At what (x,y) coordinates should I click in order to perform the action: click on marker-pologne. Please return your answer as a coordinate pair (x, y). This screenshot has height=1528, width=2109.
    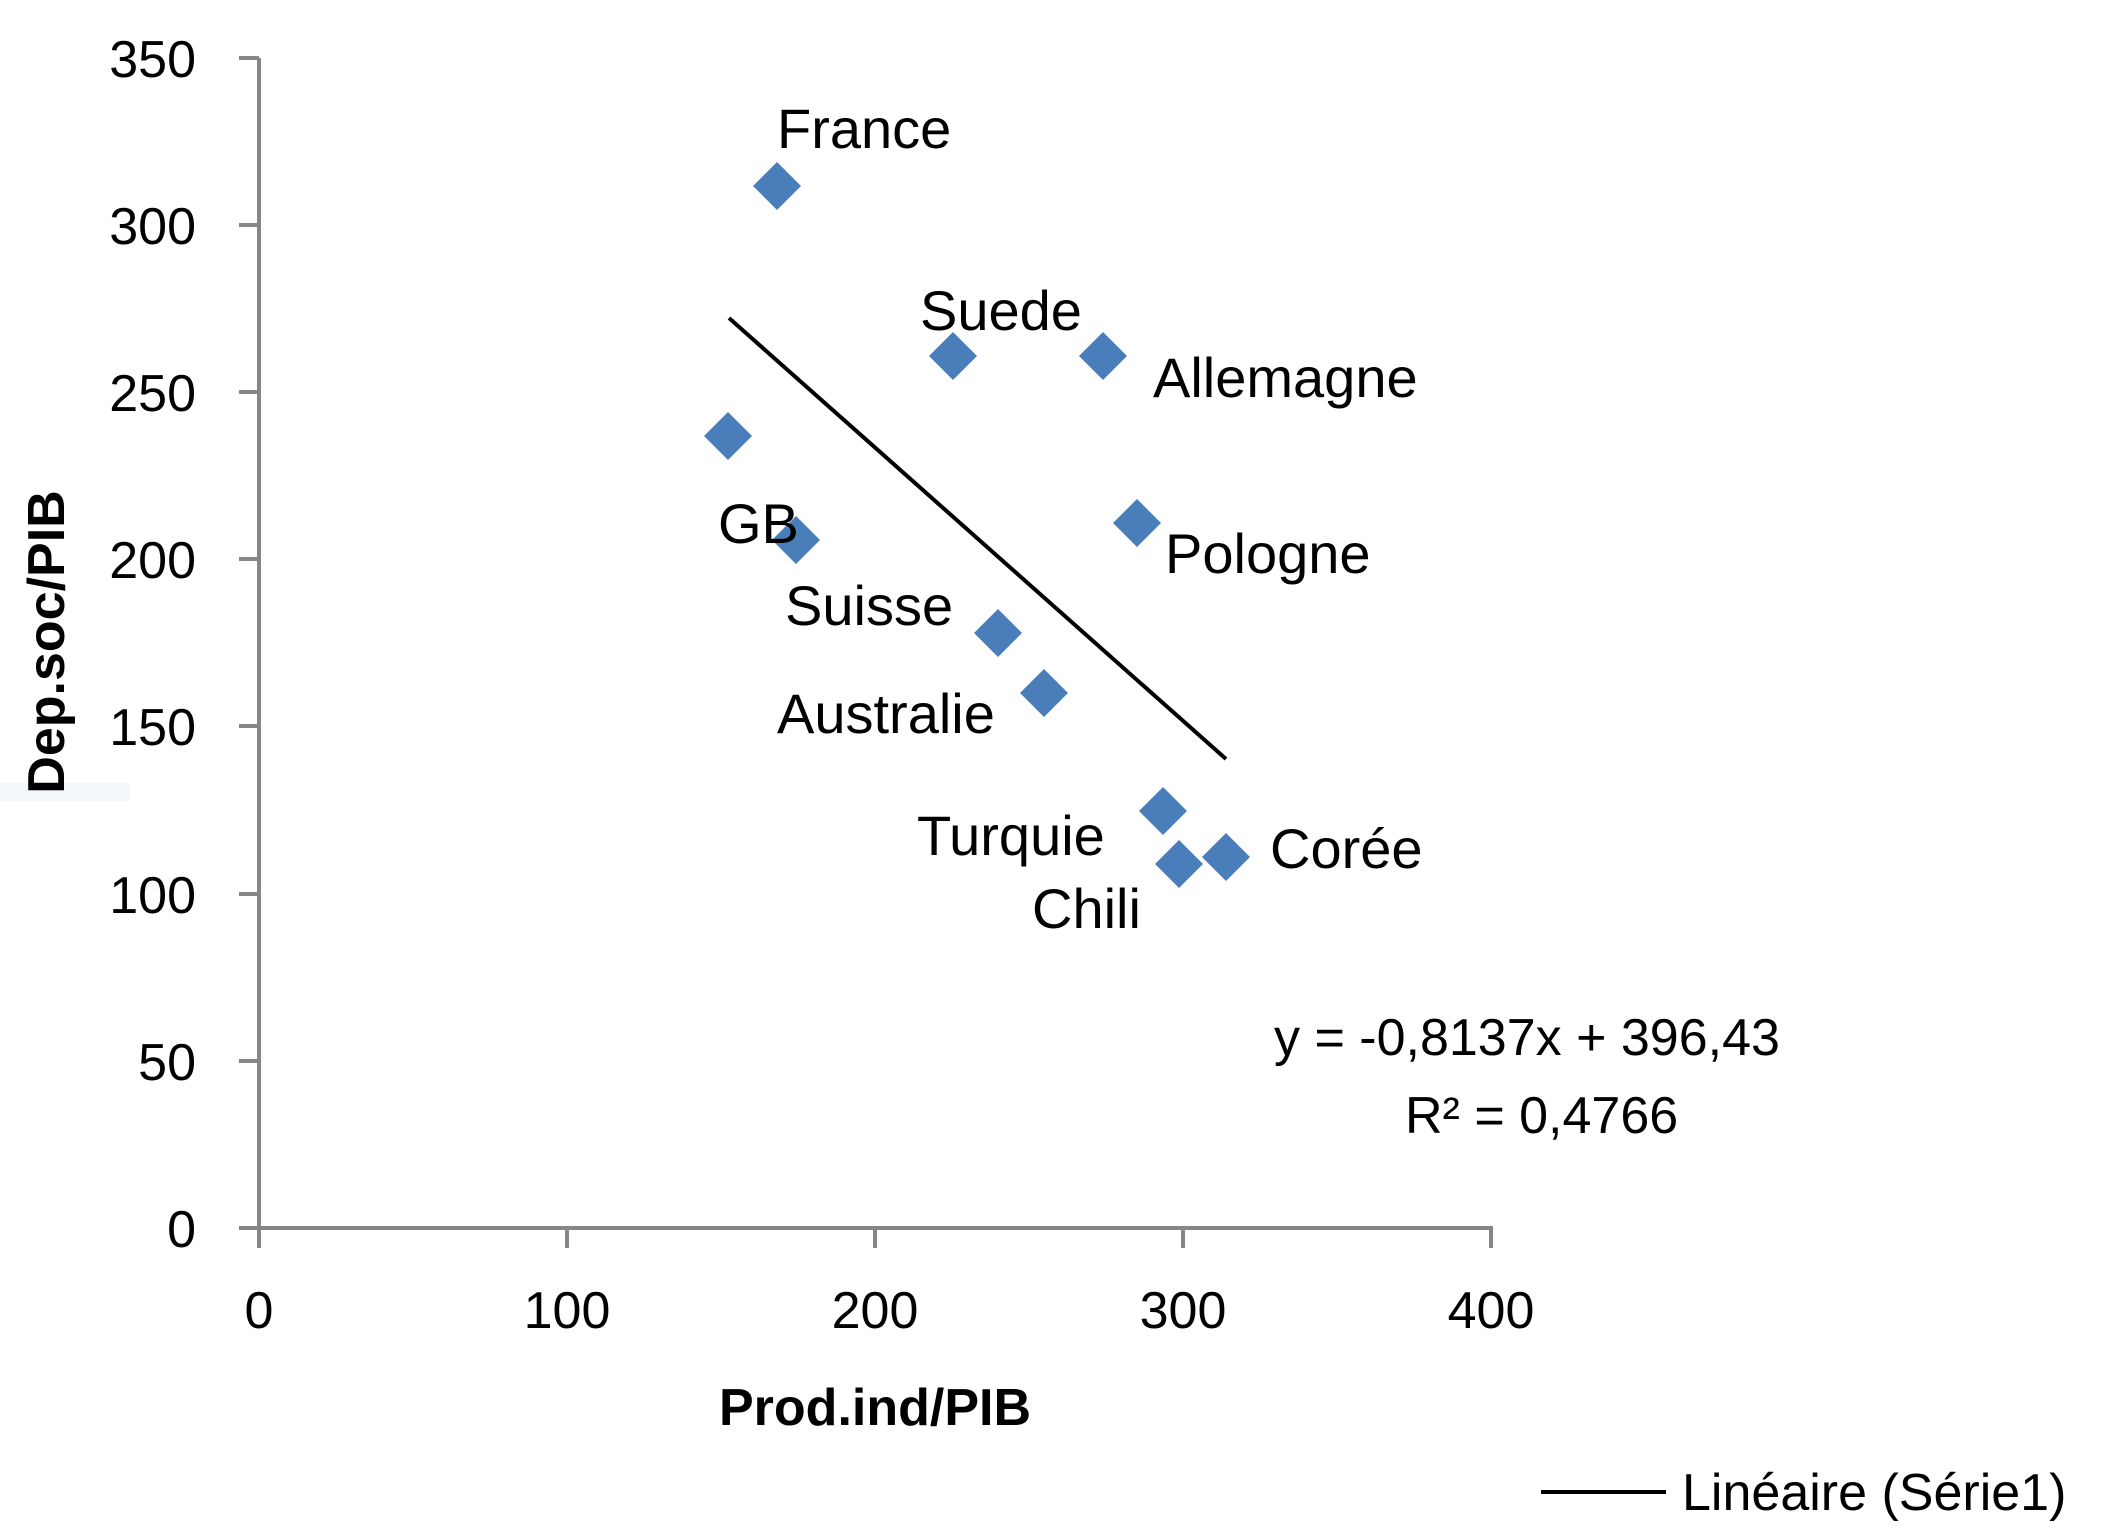
    Looking at the image, I should click on (1137, 523).